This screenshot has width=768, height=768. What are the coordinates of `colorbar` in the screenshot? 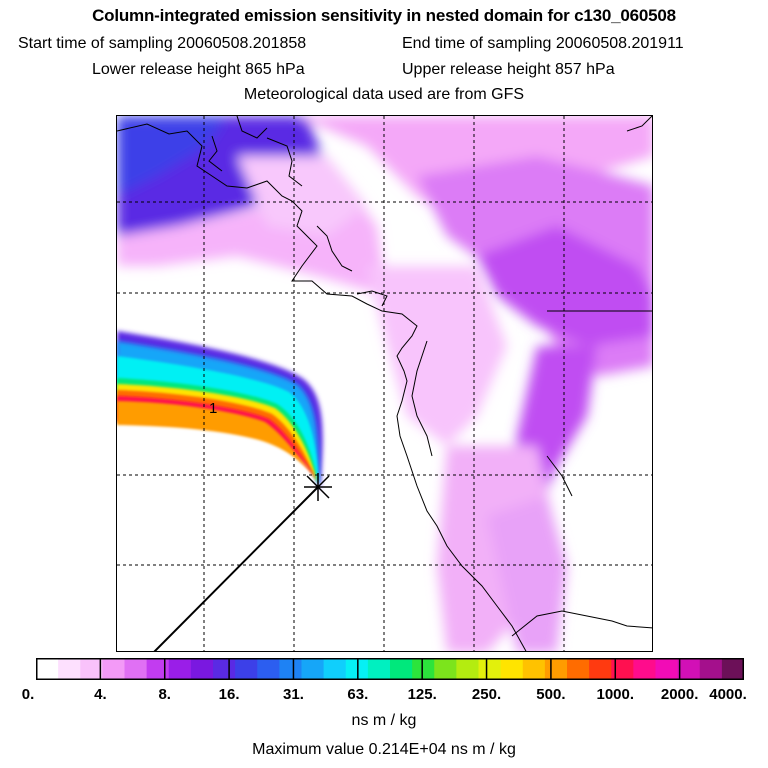 It's located at (390, 669).